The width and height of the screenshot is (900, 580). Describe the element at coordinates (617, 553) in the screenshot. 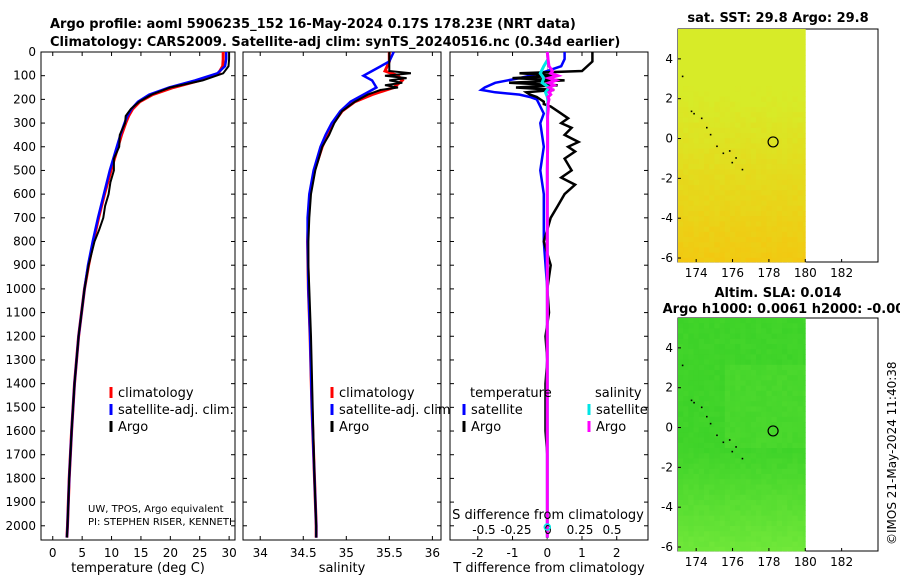

I see `x-tick-label: 2` at that location.